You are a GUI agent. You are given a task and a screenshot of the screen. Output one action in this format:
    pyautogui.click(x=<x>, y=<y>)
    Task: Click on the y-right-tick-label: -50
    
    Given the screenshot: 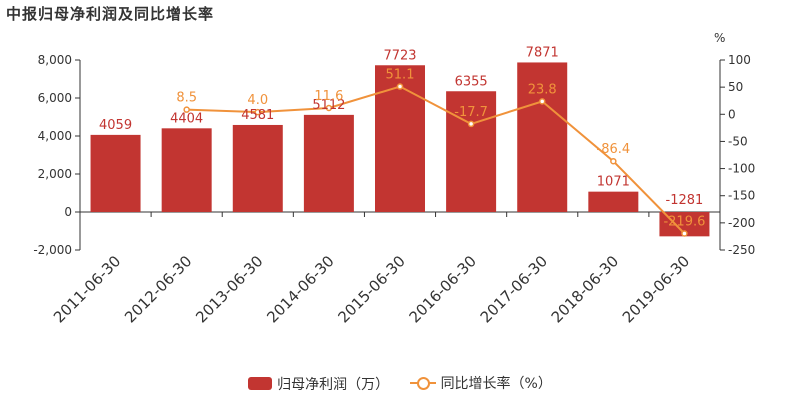 What is the action you would take?
    pyautogui.click(x=738, y=141)
    